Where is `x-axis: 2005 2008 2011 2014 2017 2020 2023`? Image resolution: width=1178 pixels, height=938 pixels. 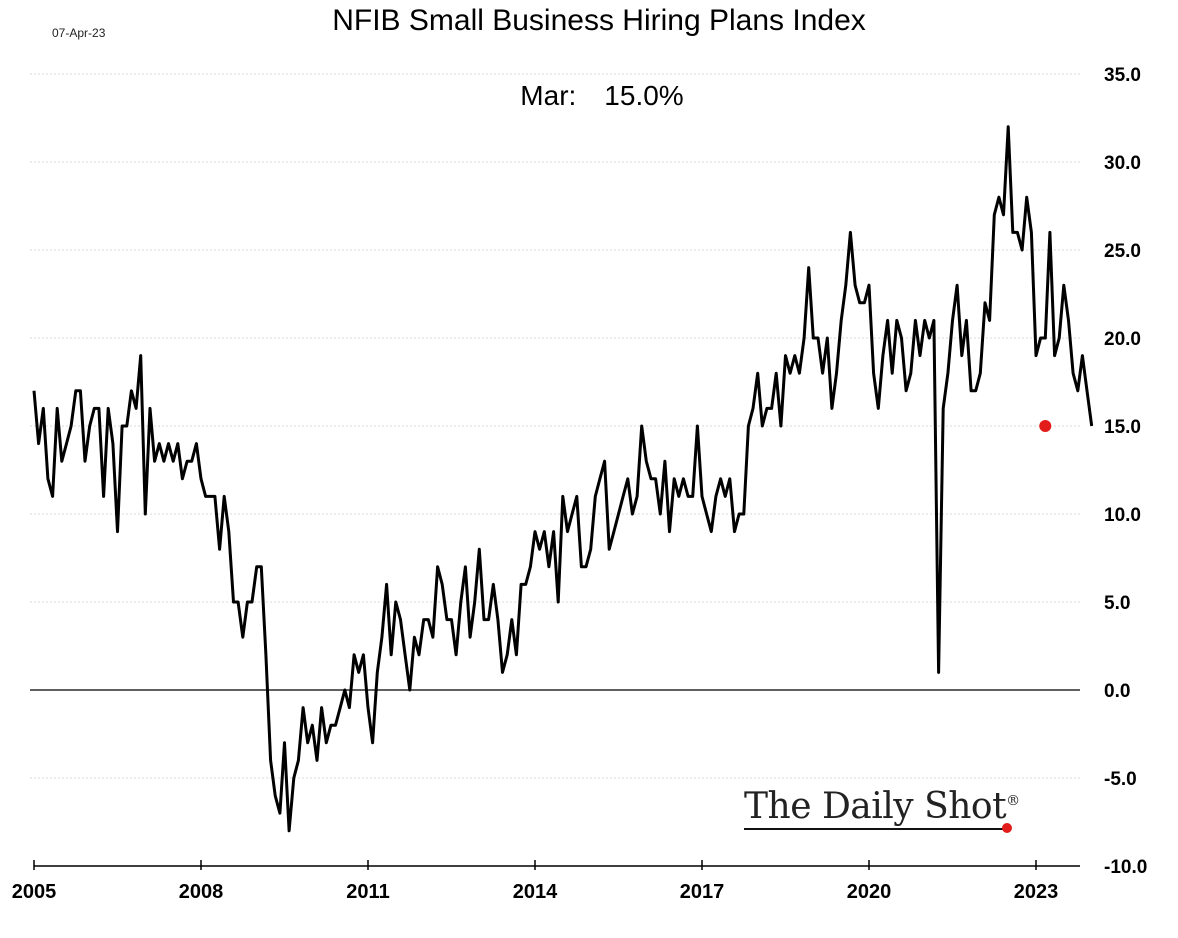 x-axis: 2005 2008 2011 2014 2017 2020 2023 is located at coordinates (535, 881).